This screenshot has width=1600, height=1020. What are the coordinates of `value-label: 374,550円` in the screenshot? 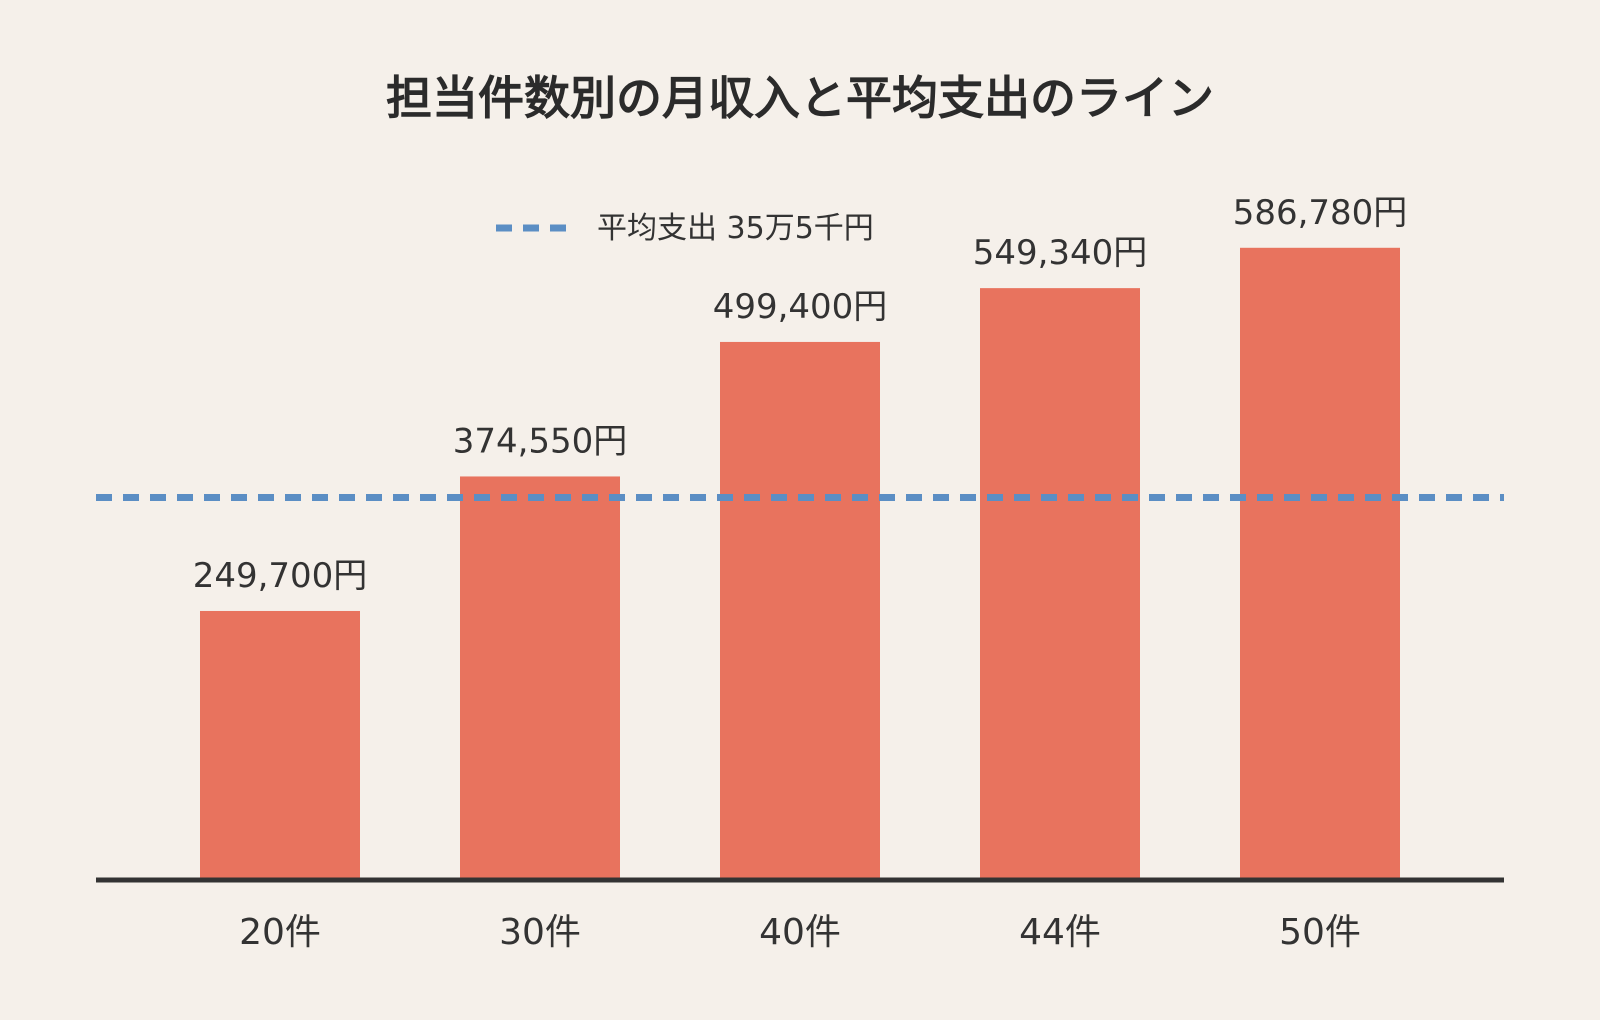 It's located at (540, 441).